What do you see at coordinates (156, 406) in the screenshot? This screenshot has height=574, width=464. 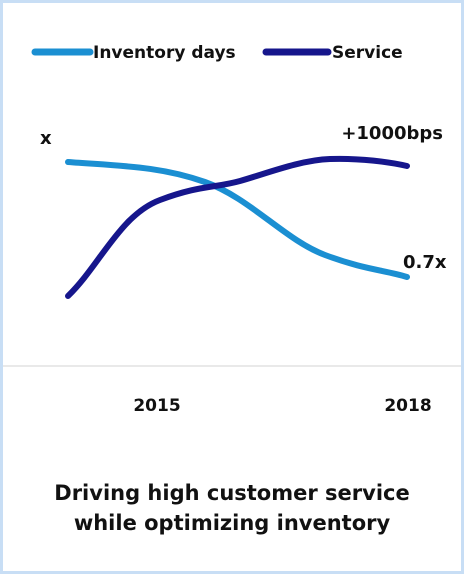 I see `x-label: 2015` at bounding box center [156, 406].